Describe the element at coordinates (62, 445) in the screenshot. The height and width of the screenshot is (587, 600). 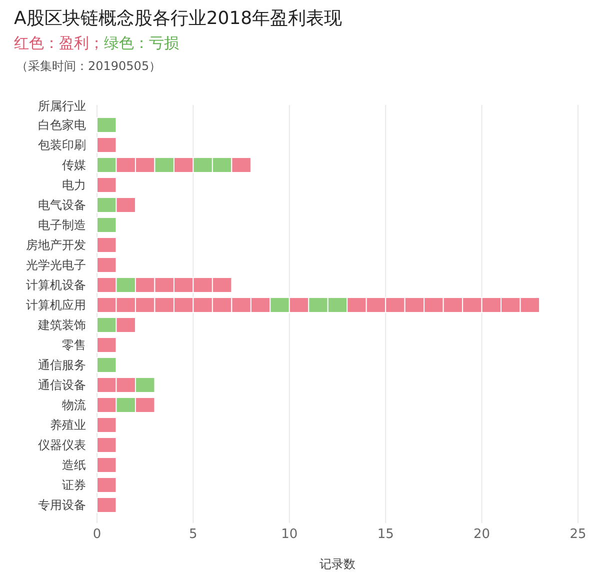
I see `y-tick-label: 仪器仪表` at that location.